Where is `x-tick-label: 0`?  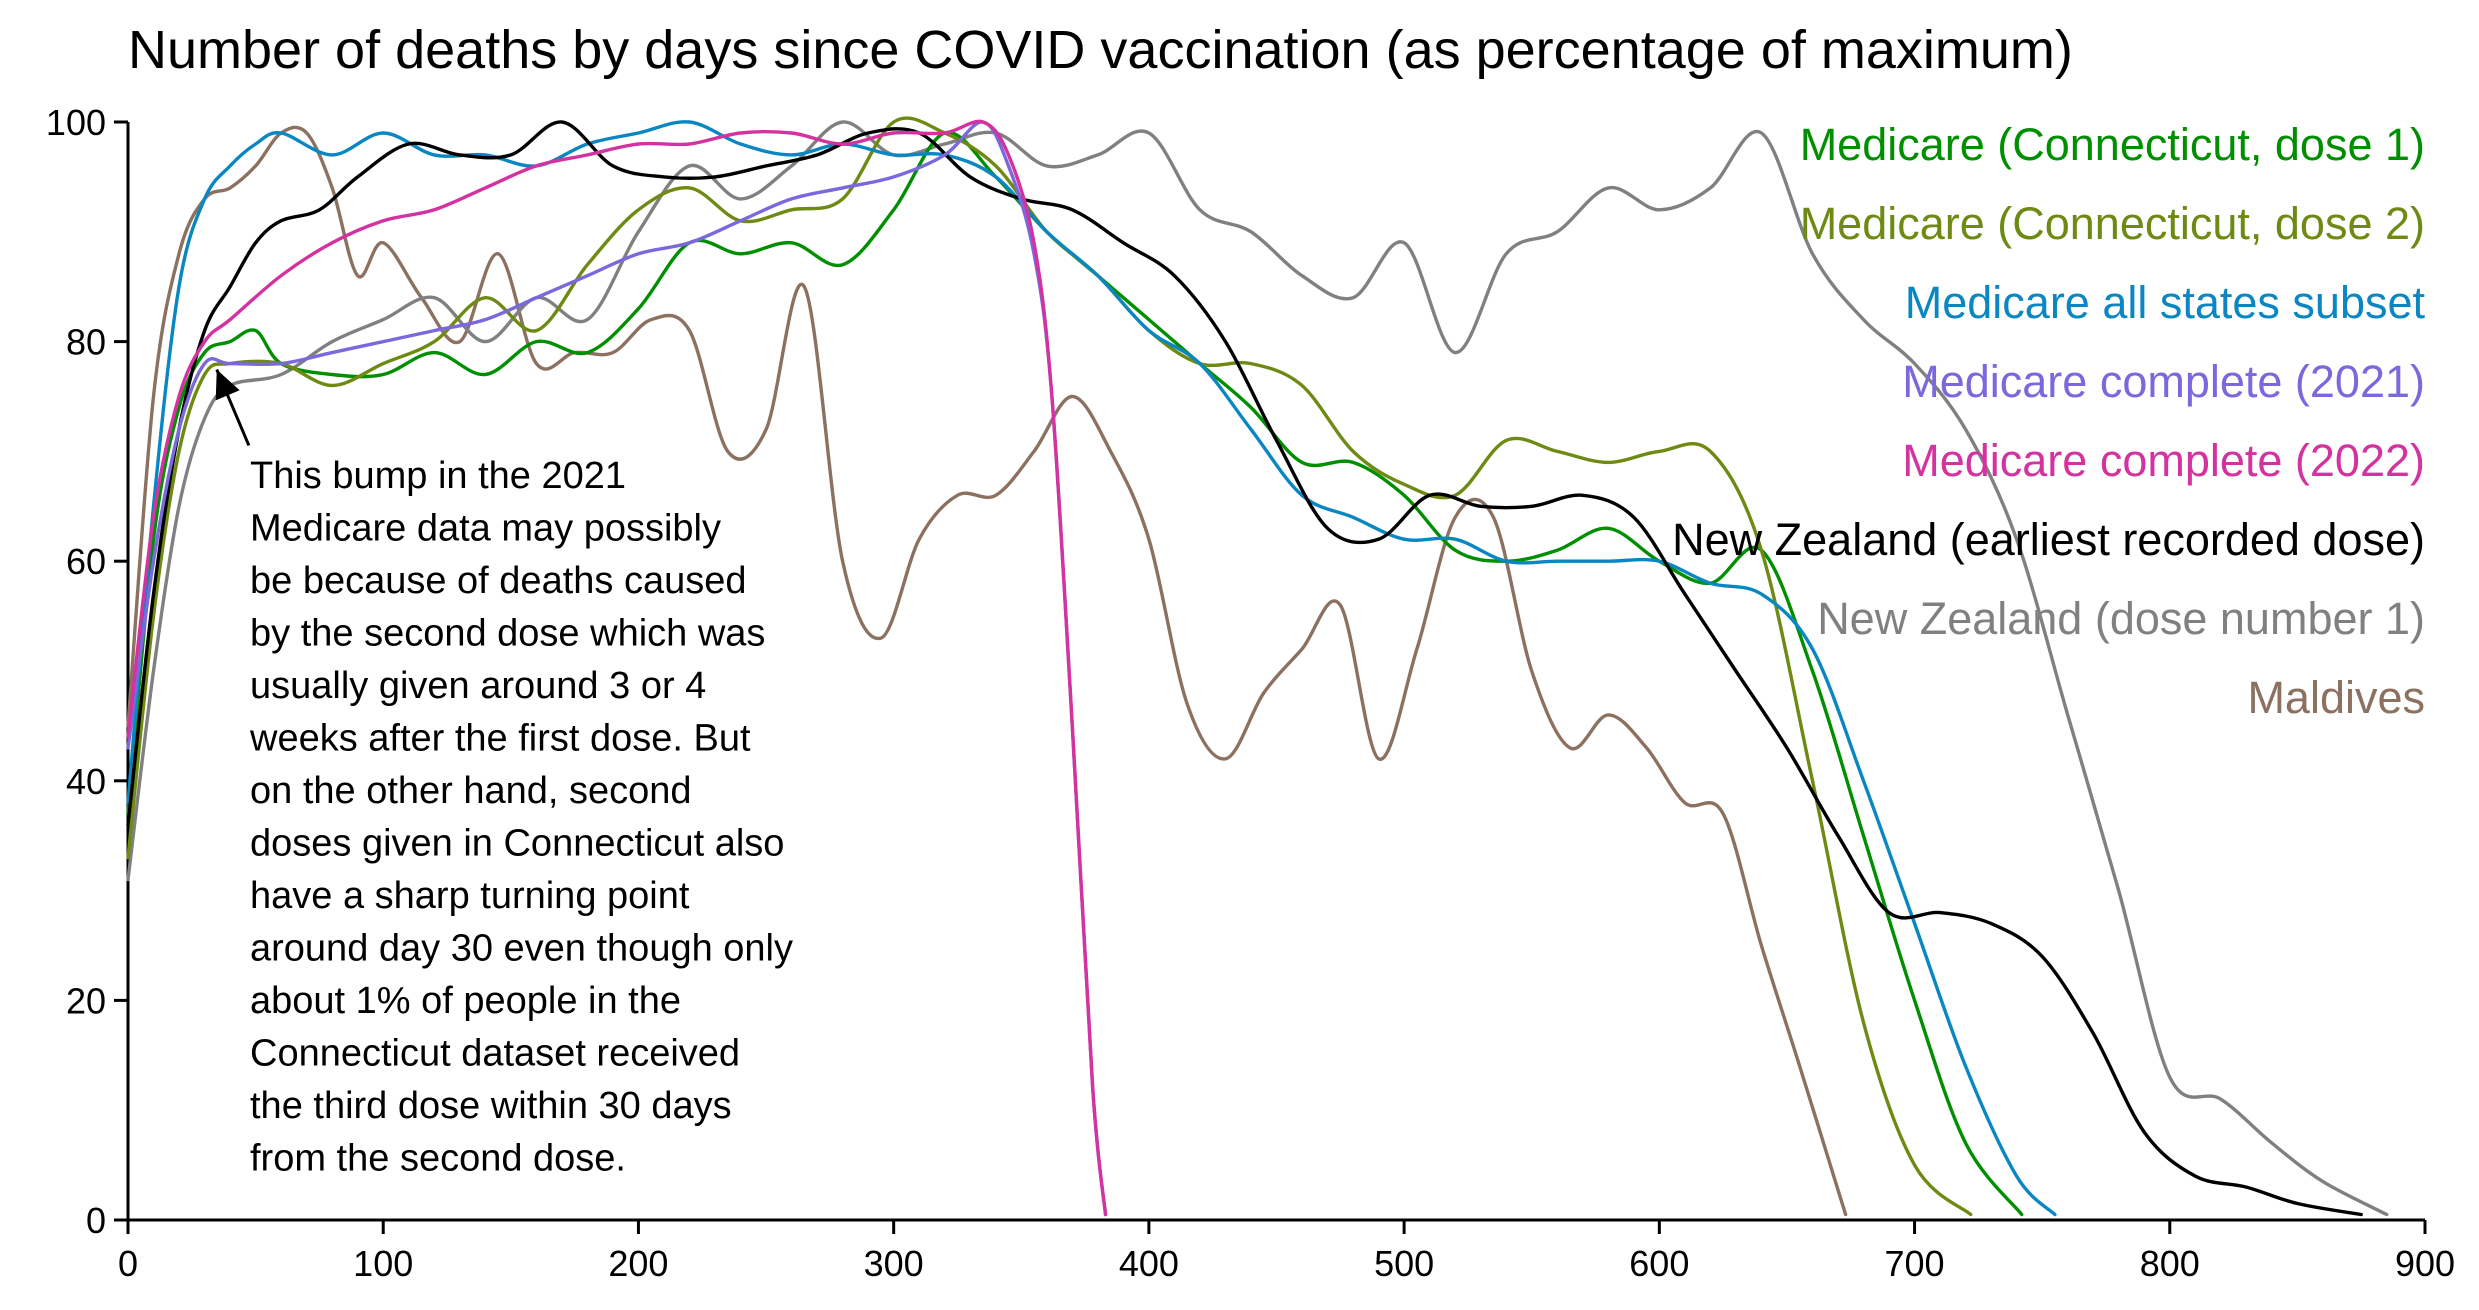 x-tick-label: 0 is located at coordinates (128, 1263).